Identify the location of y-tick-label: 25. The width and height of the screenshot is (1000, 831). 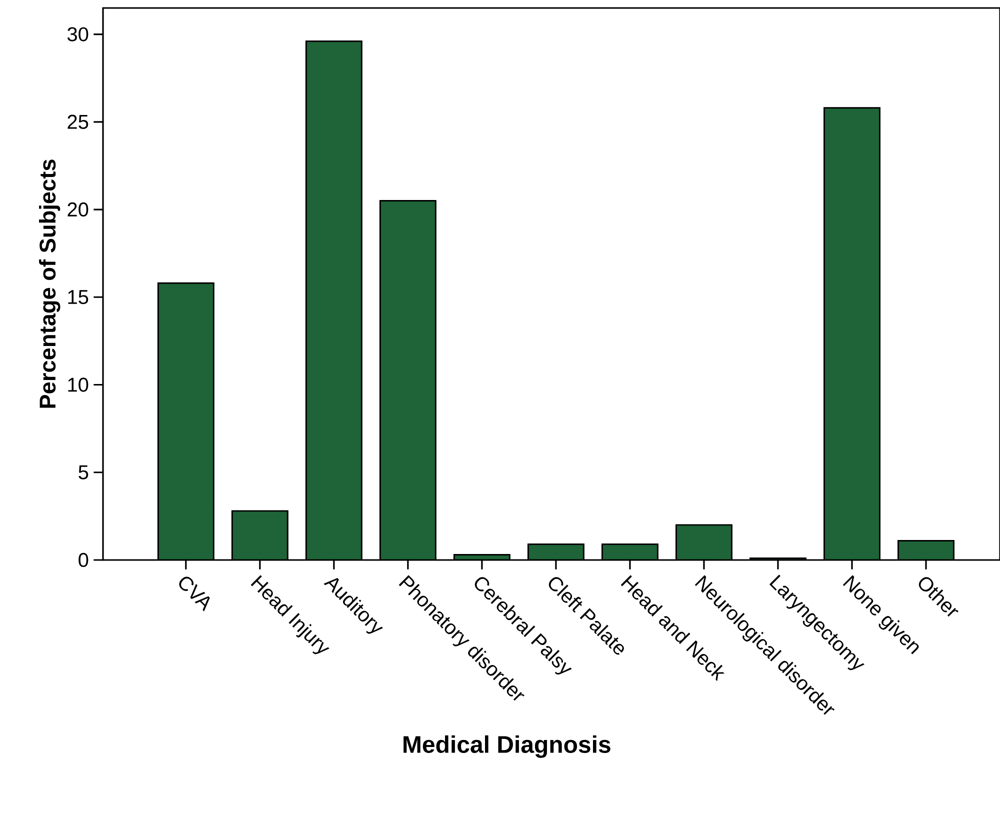
(78, 121).